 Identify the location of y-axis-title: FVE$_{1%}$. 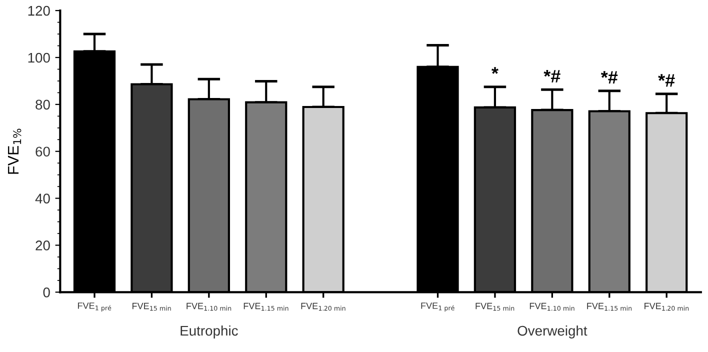
(15, 151).